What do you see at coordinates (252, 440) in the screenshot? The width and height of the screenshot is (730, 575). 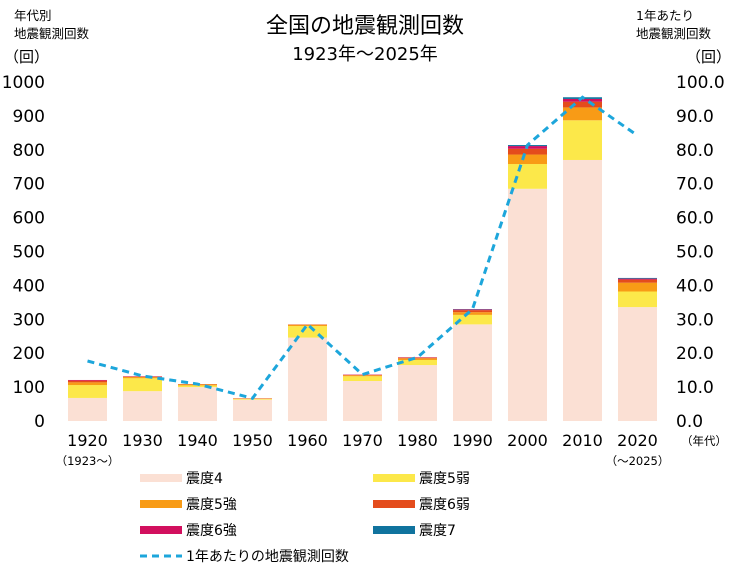 I see `x-tick-label: 1950` at bounding box center [252, 440].